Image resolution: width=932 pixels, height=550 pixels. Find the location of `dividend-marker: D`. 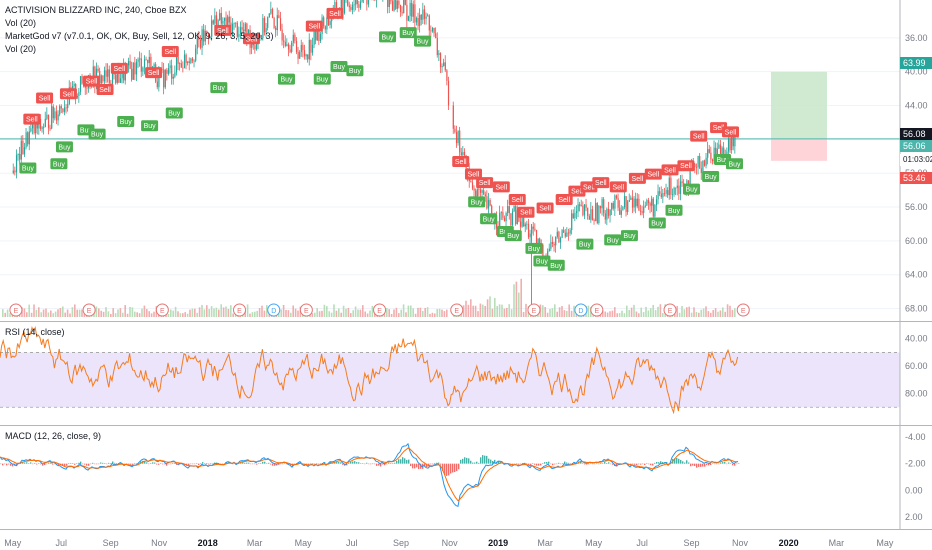

dividend-marker: D is located at coordinates (274, 310).